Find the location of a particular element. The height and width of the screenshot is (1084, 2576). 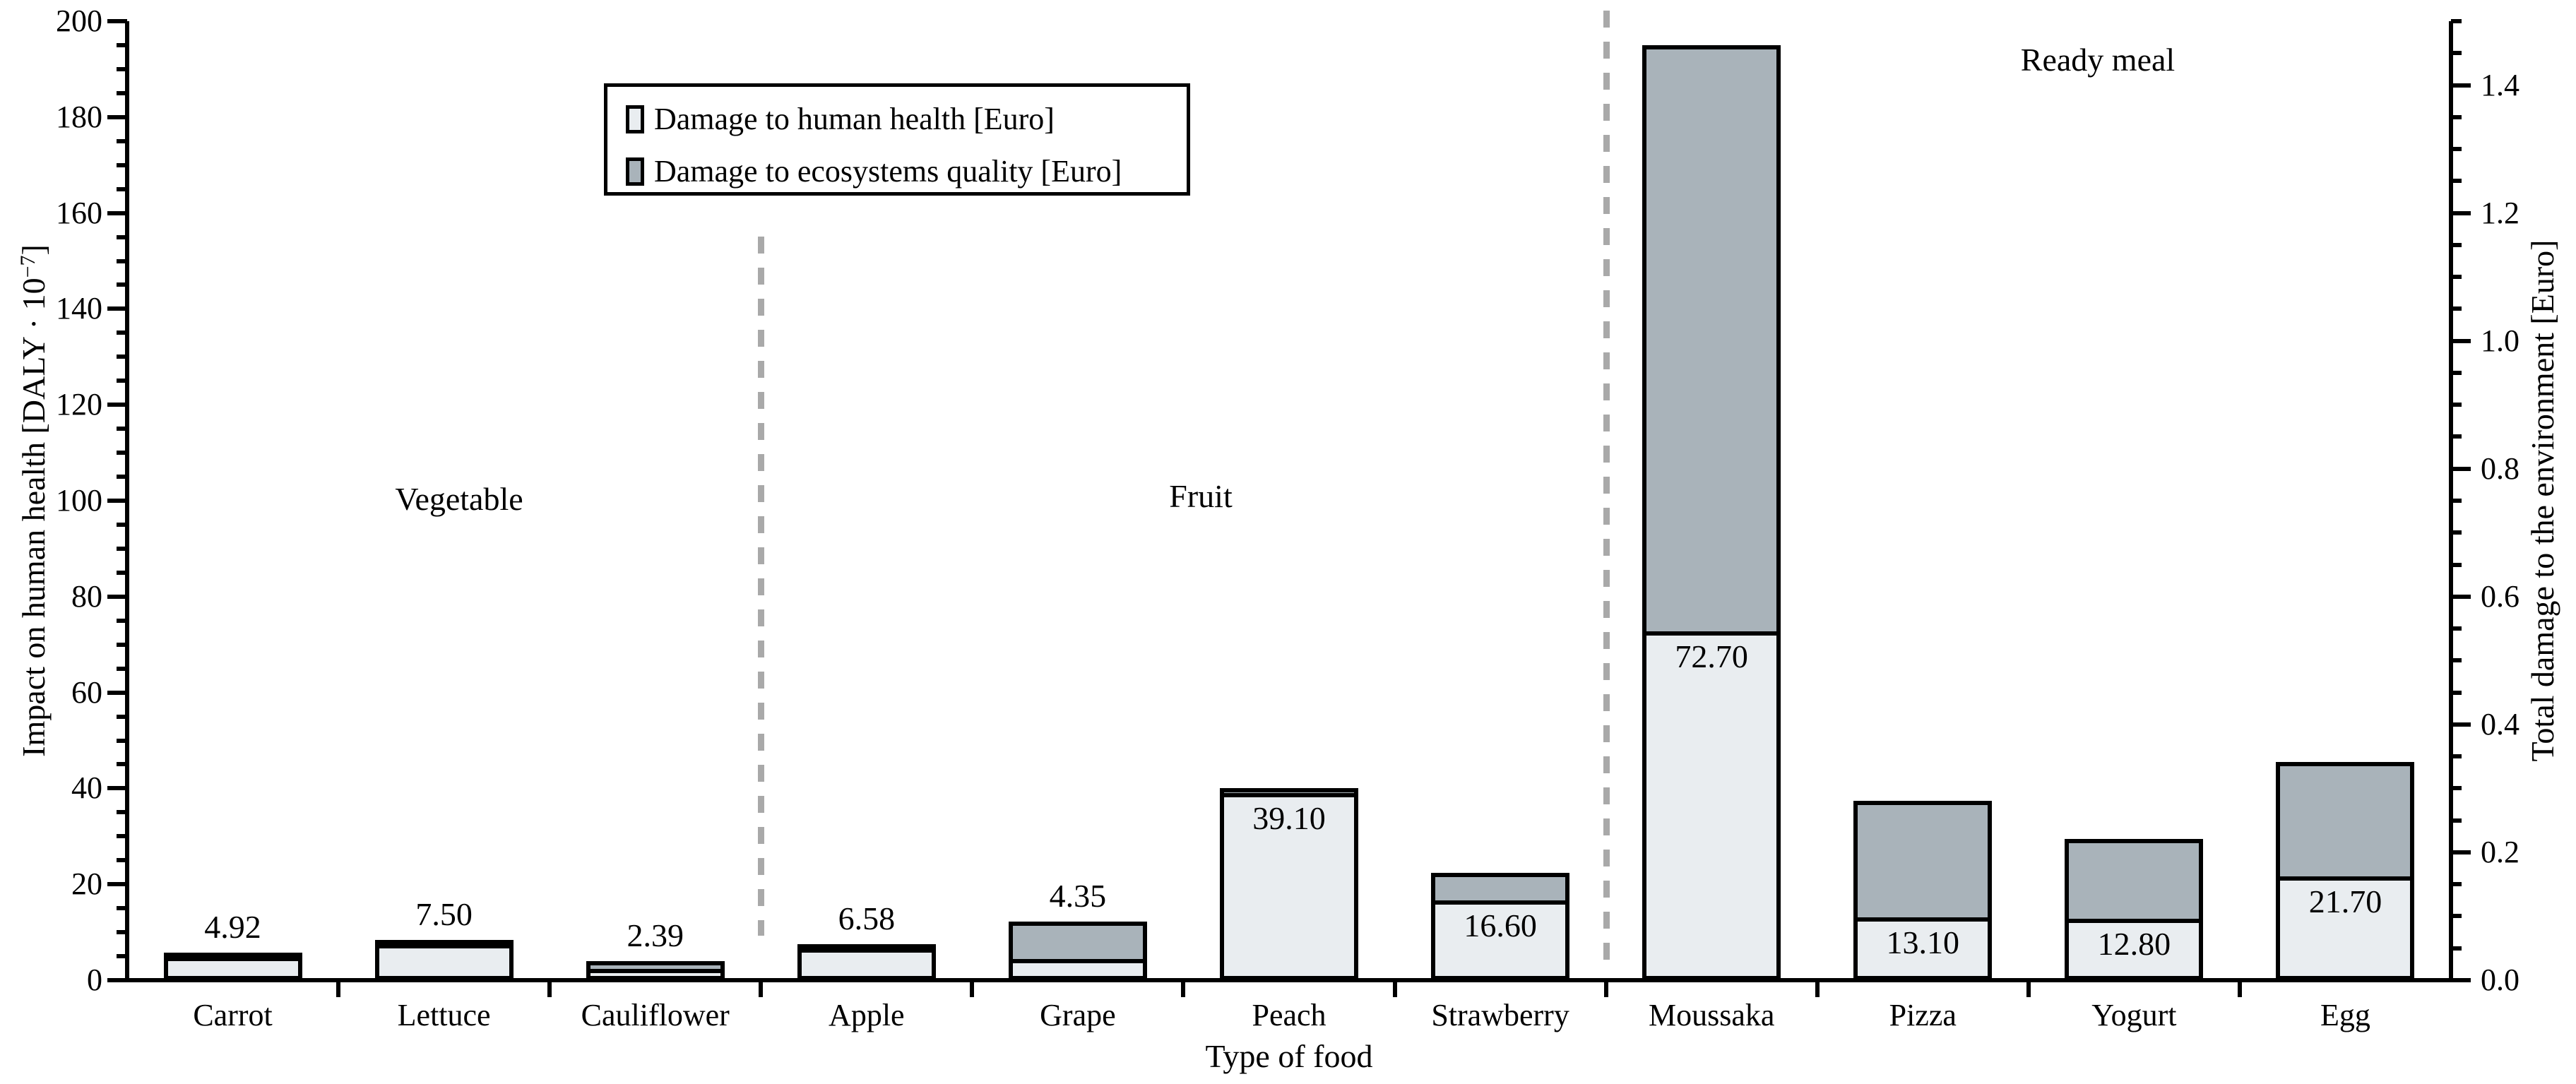

left-axis-title-prefix: Impact on human health [DALY · 10 is located at coordinates (34, 517).